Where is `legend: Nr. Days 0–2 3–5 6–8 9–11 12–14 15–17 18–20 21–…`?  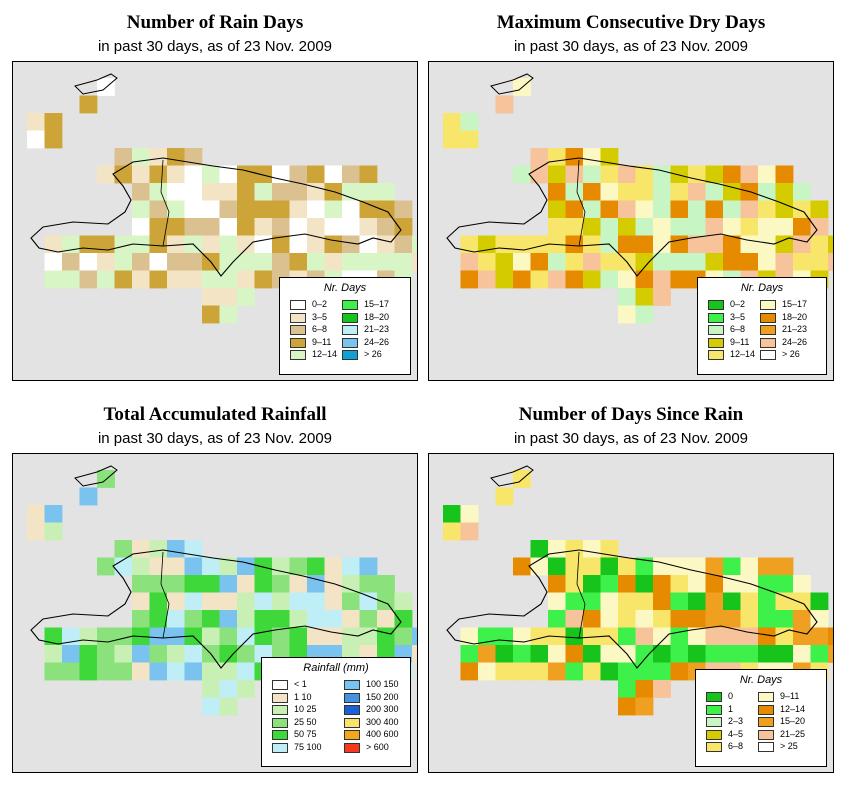 legend: Nr. Days 0–2 3–5 6–8 9–11 12–14 15–17 18–20 21–… is located at coordinates (762, 326).